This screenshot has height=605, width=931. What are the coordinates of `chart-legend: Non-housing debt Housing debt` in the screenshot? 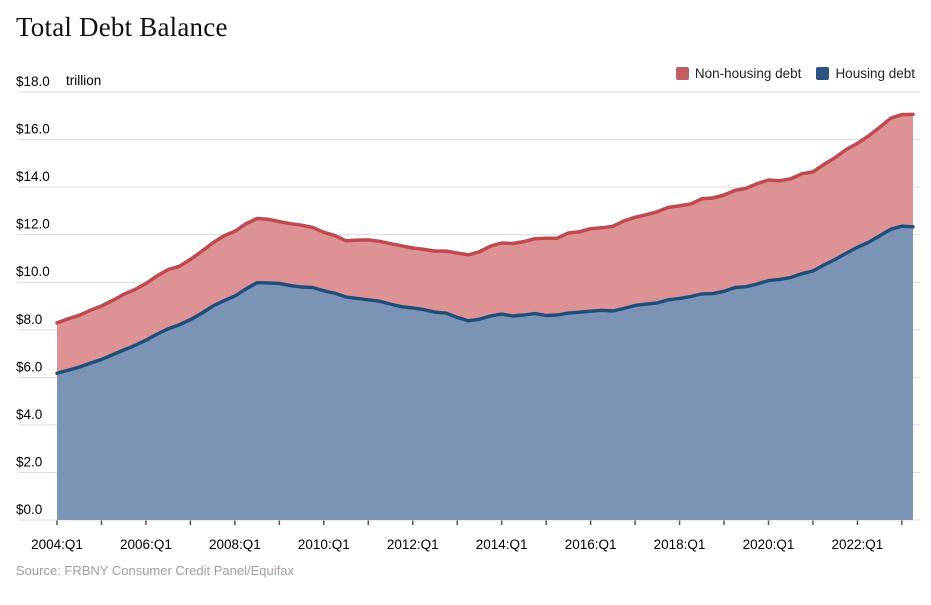 It's located at (795, 73).